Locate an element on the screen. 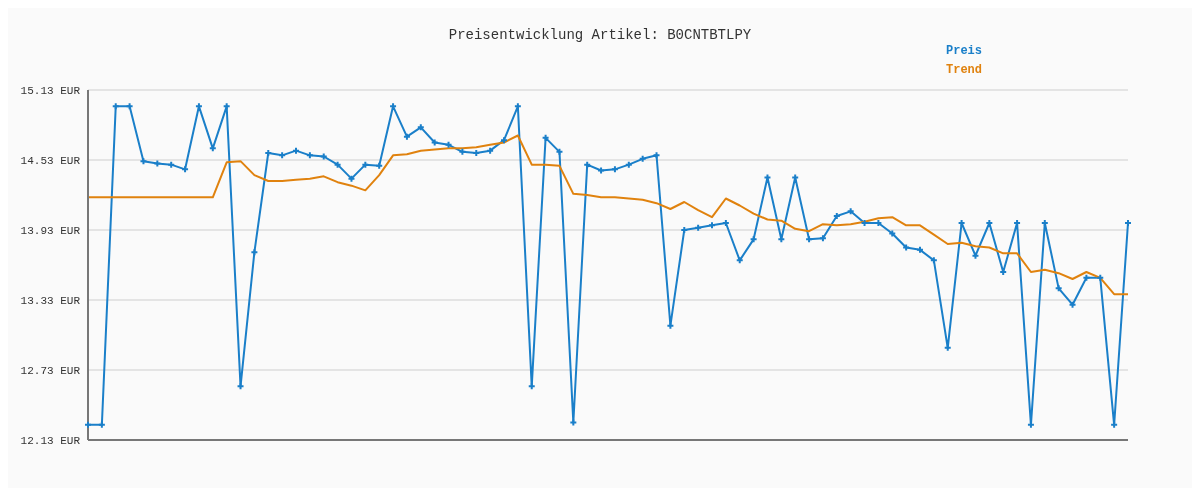 This screenshot has width=1200, height=500. y-tick-label: 12.73 EUR is located at coordinates (50, 370).